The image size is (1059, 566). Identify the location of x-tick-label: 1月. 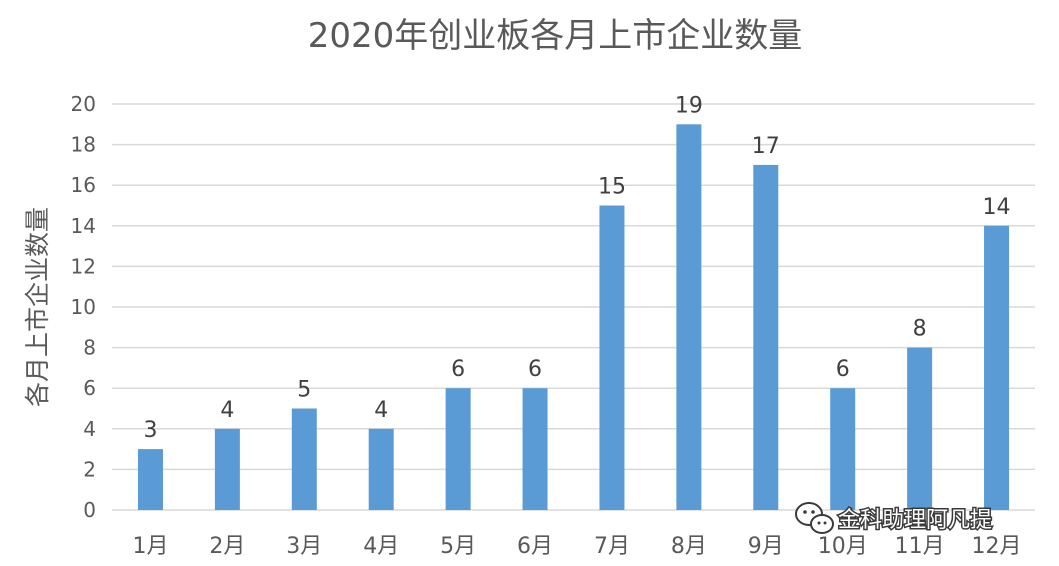
(150, 546).